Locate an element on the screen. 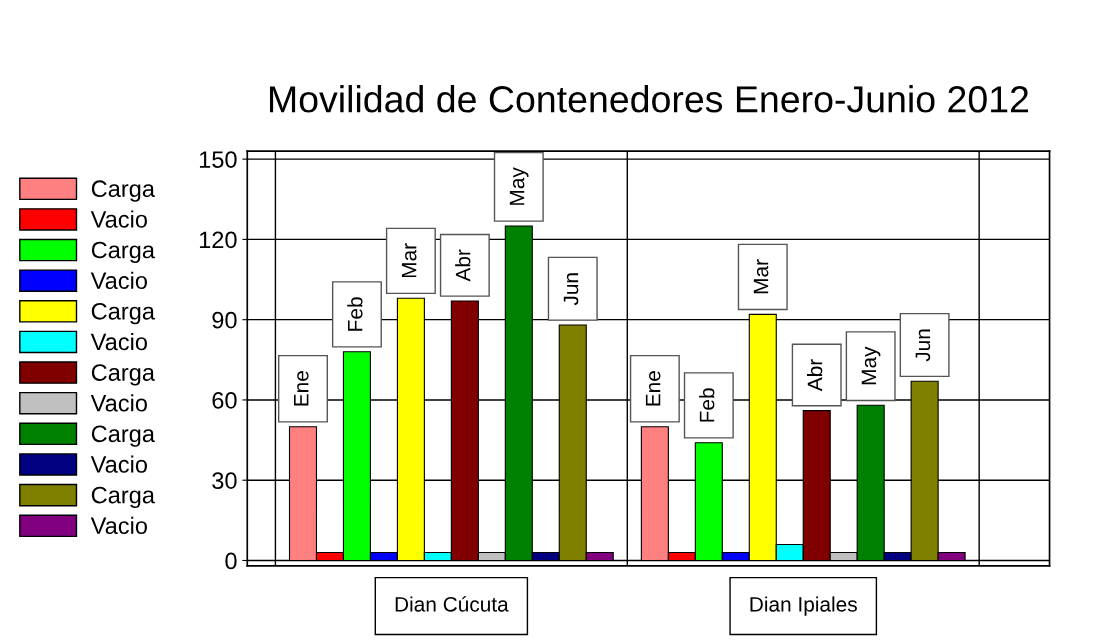 Image resolution: width=1099 pixels, height=643 pixels. y-tick-label: 60 is located at coordinates (224, 400).